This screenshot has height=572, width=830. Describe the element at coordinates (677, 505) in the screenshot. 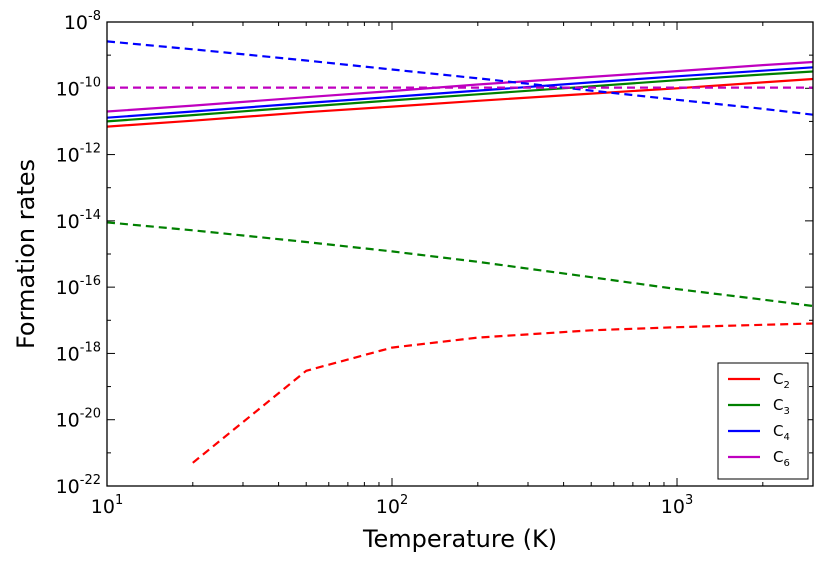

I see `x-tick-label: 10³` at that location.